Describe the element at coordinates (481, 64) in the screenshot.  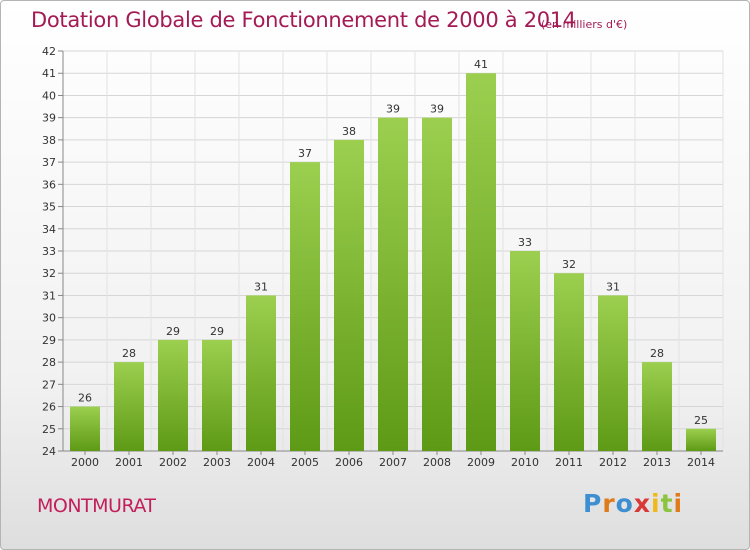
I see `data-label-2009: 41` at that location.